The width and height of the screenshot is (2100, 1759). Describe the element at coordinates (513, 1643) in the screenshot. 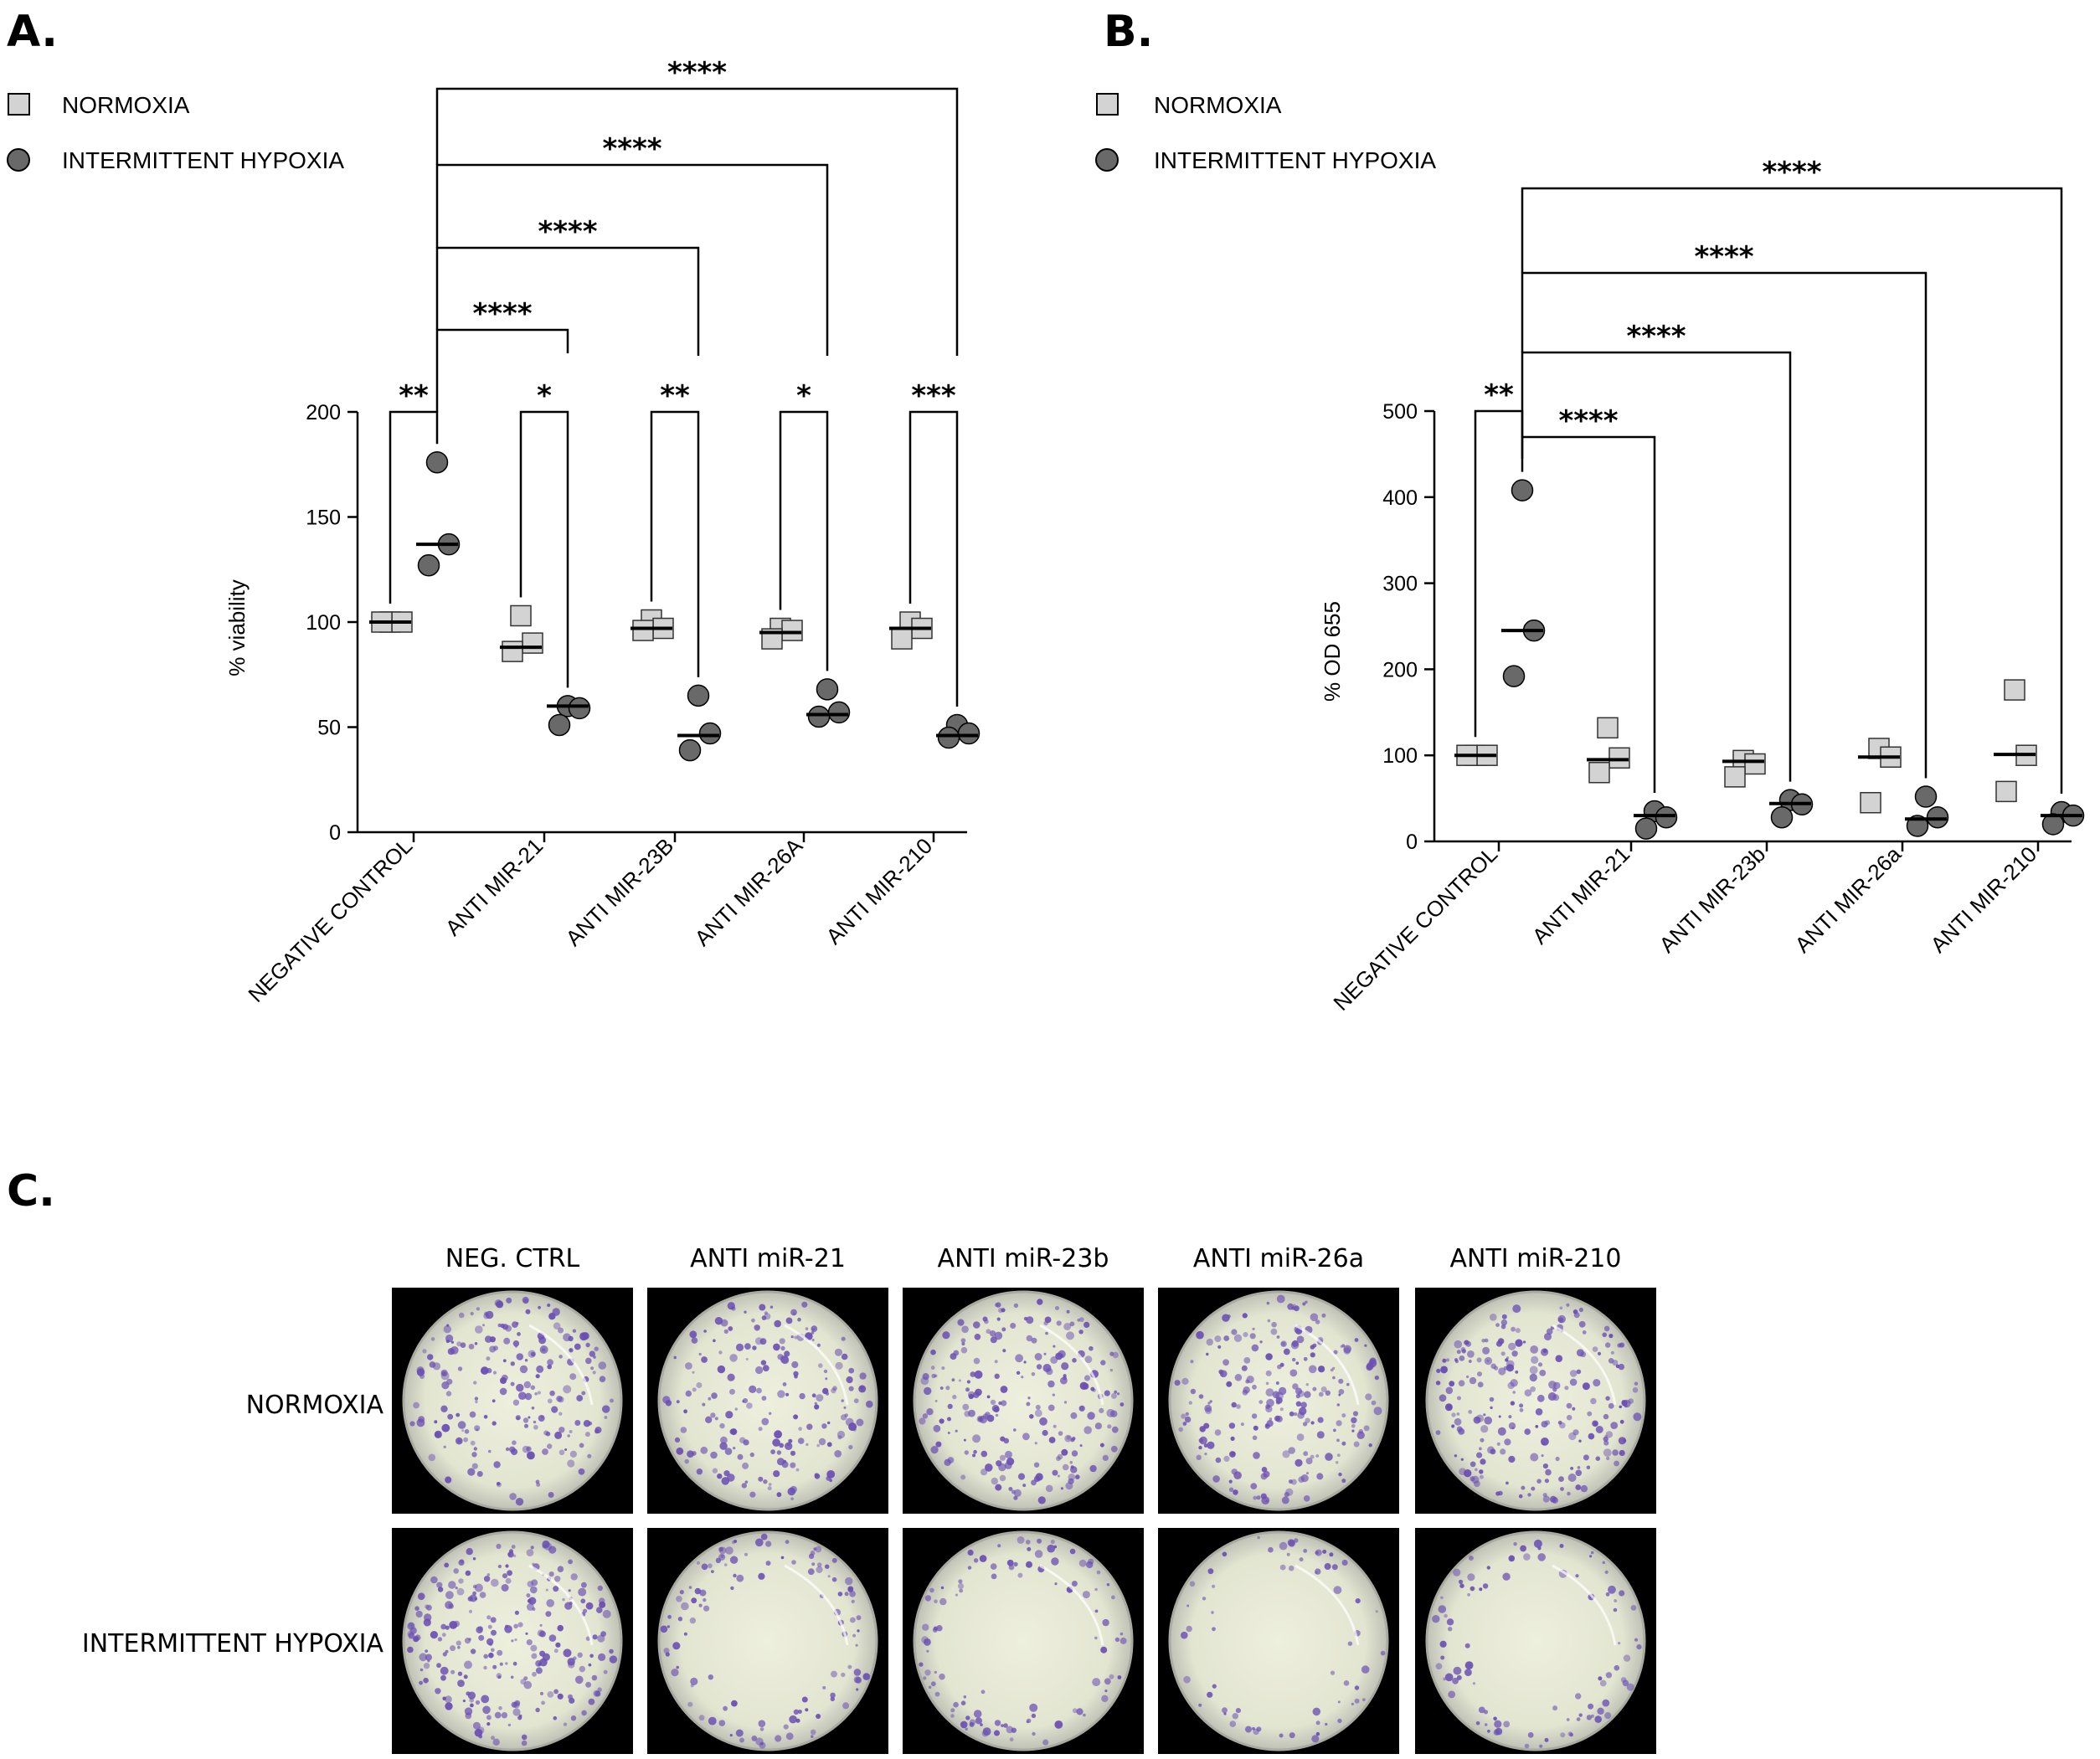

I see `stained-colonies` at that location.